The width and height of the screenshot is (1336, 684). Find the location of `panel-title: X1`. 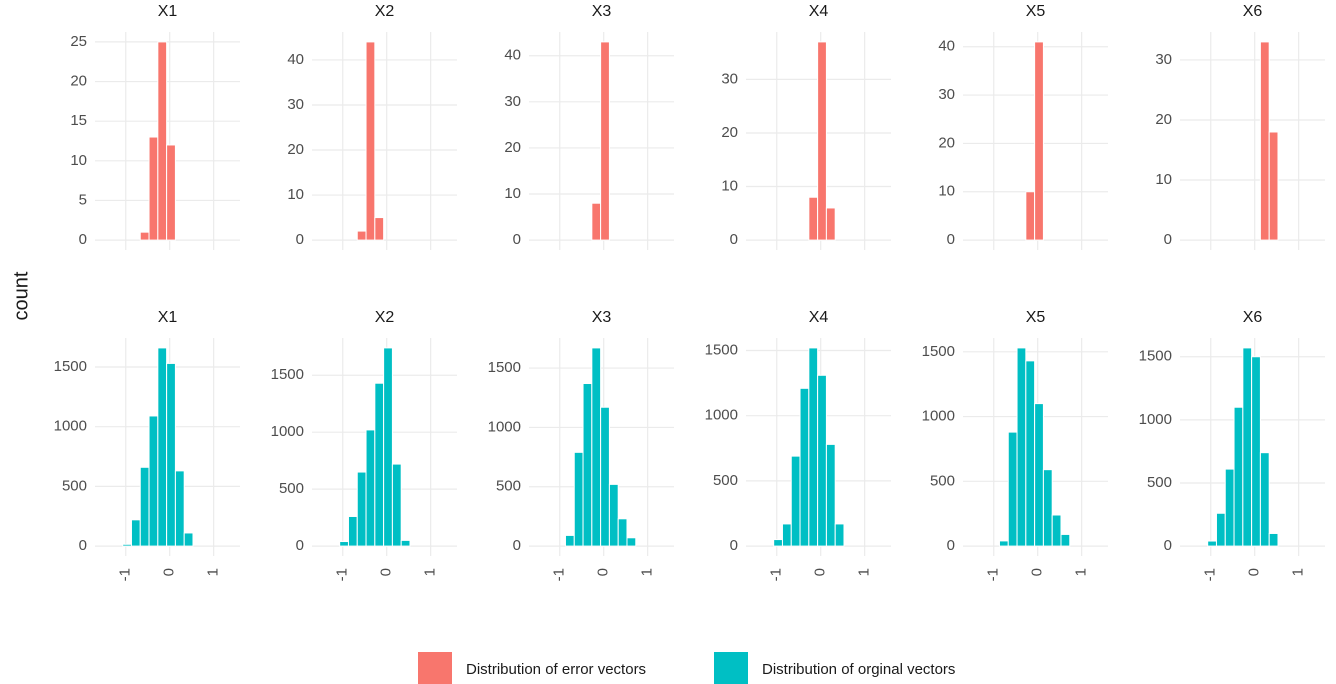

panel-title: X1 is located at coordinates (168, 11).